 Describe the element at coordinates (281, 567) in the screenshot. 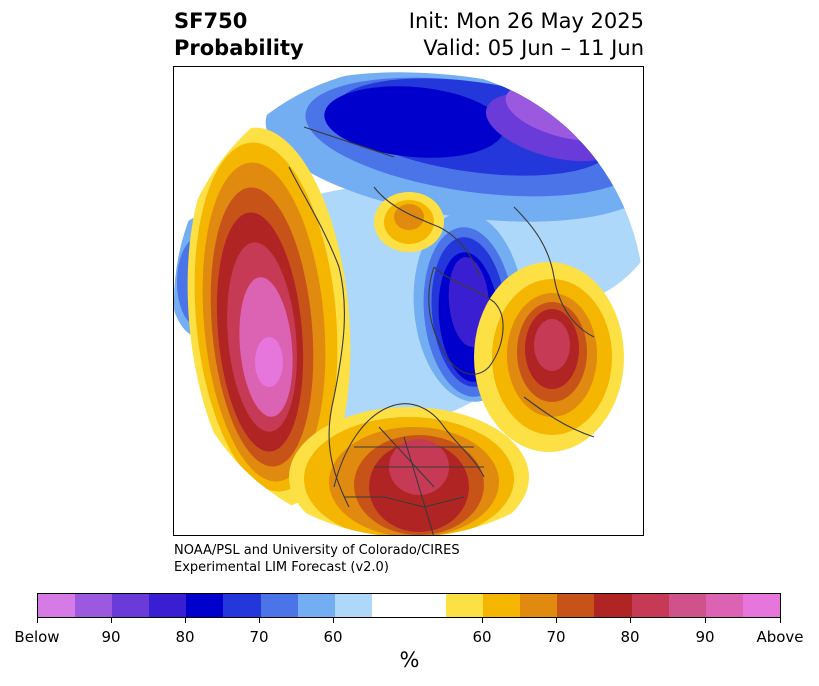

I see `credit-line-2: Experimental LIM Forecast (v2.0)` at that location.